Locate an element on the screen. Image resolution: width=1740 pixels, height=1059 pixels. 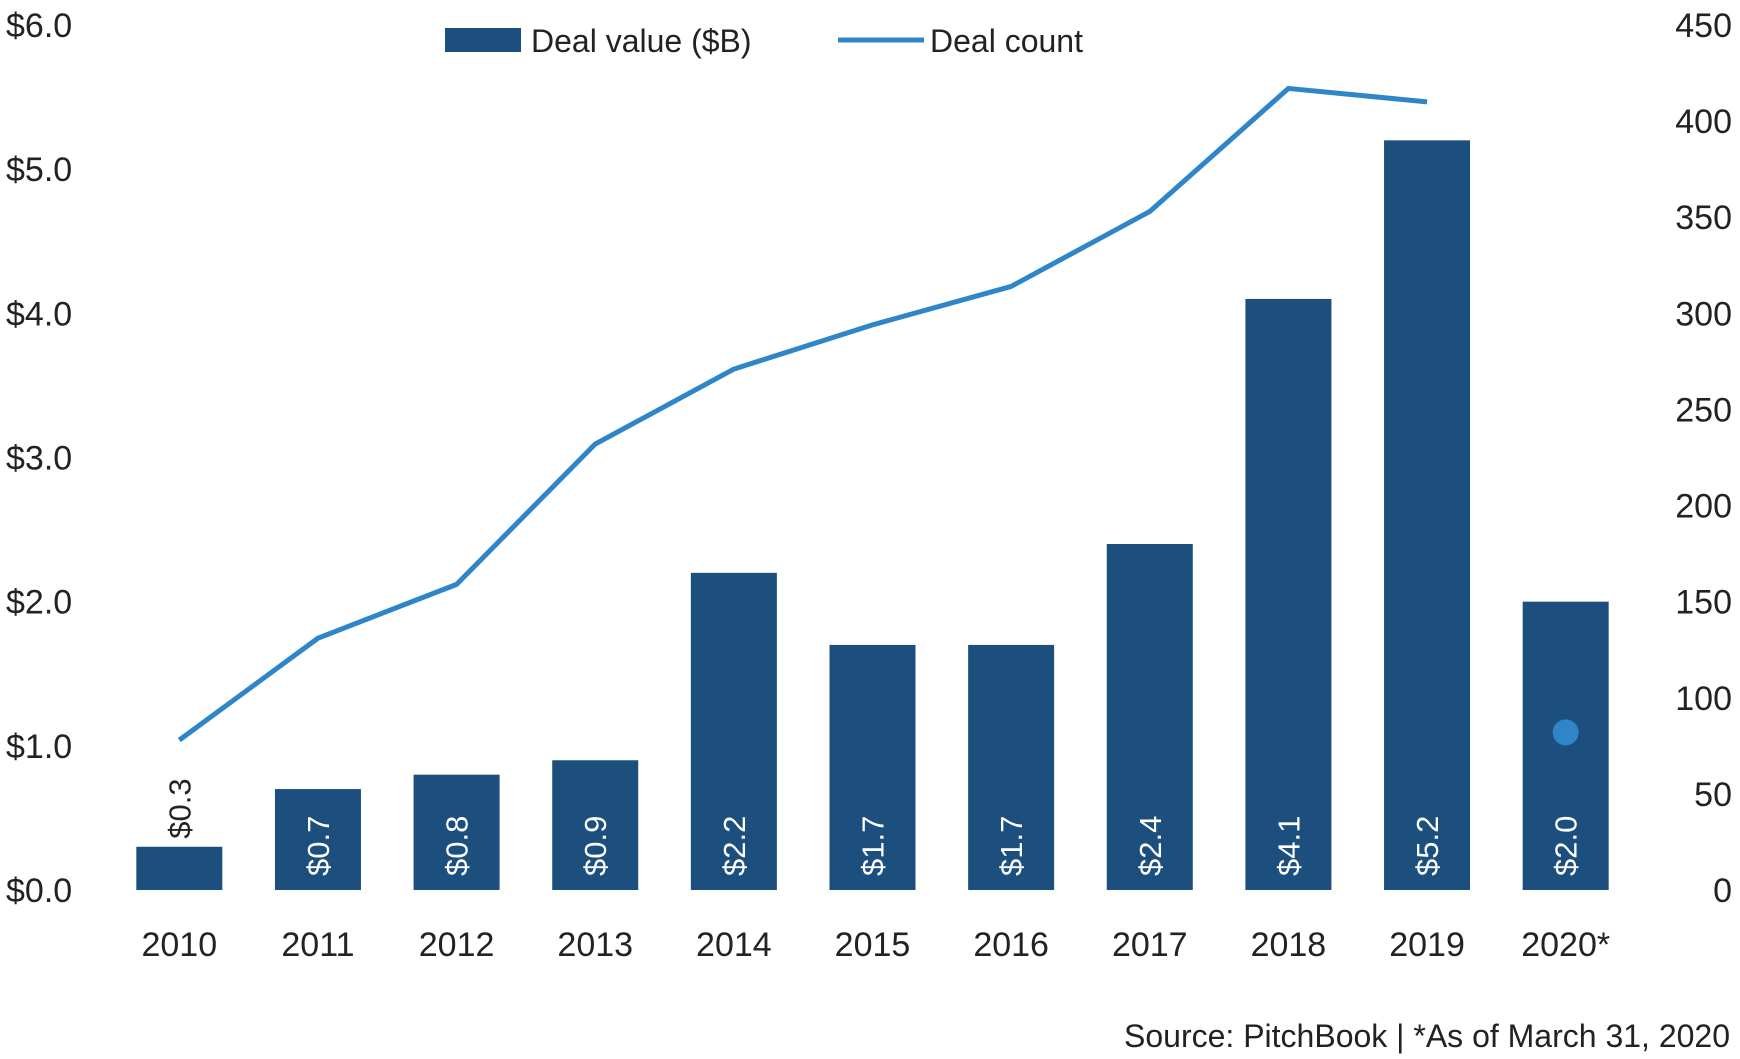
y-axis-left: $0.0 $1.0 $2.0 $3.0 $4.0 $5.0 $6.0 is located at coordinates (39, 458).